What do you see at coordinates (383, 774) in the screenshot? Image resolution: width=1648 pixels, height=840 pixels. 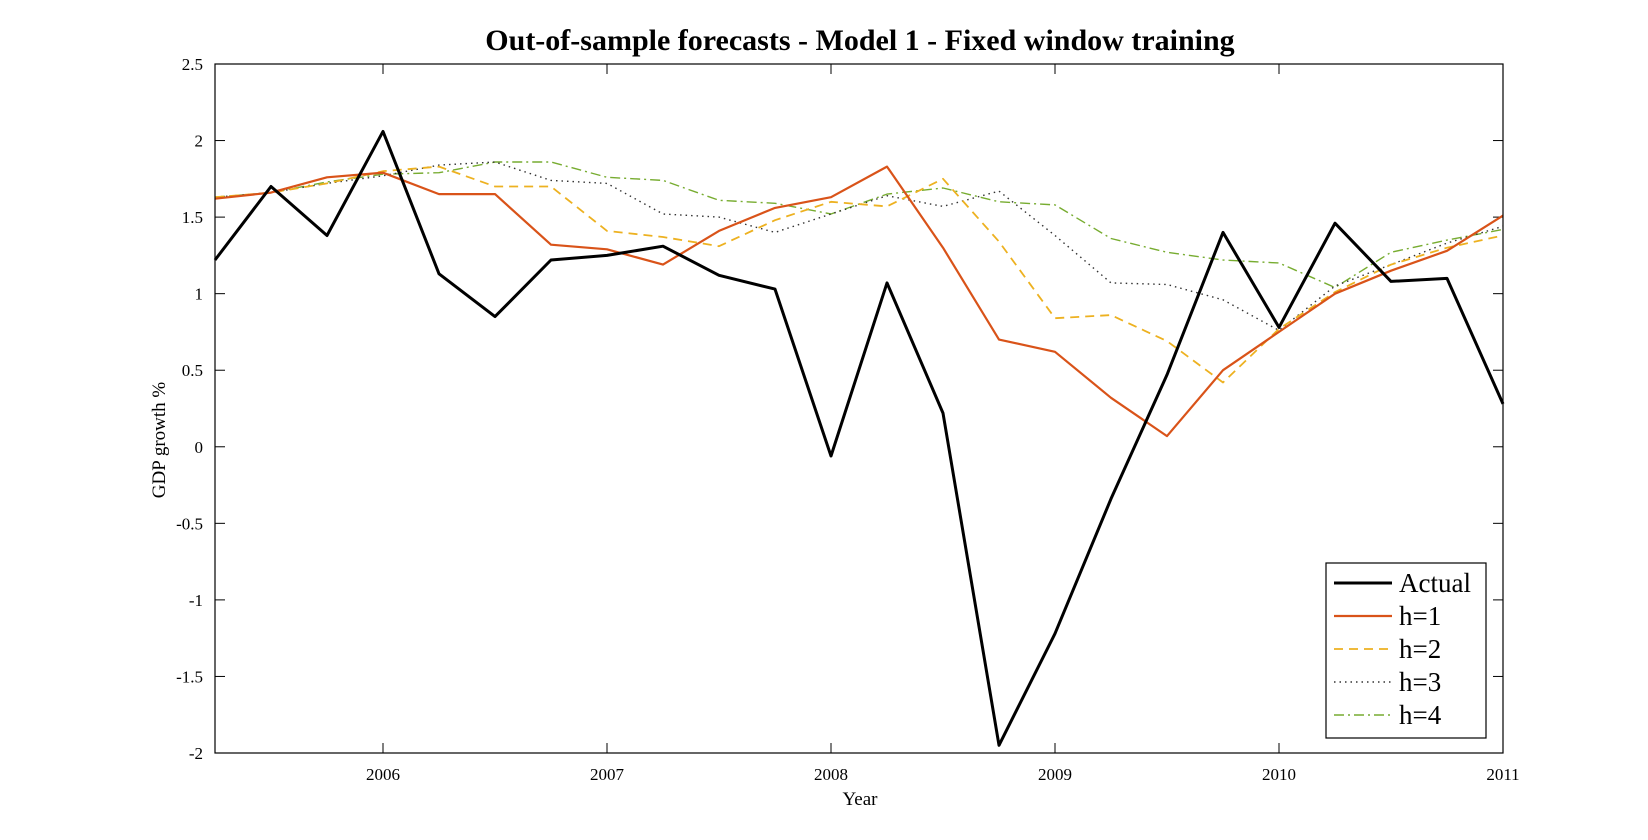 I see `x-tick-label: 2006` at bounding box center [383, 774].